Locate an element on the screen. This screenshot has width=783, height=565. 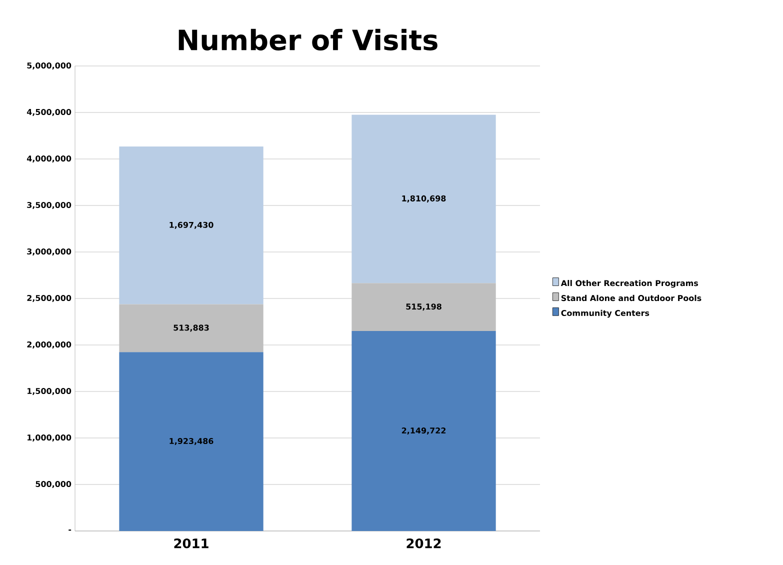
chart-title: Number of Visits is located at coordinates (308, 39).